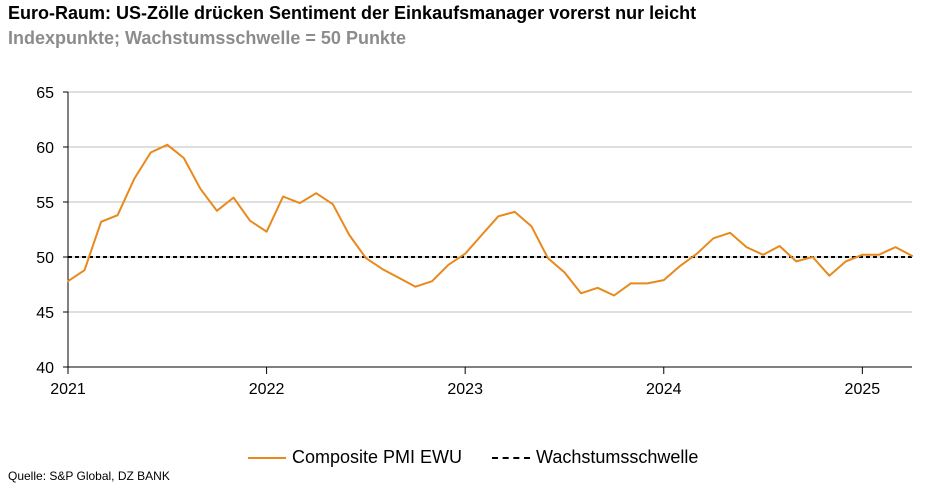 This screenshot has width=941, height=493. I want to click on legend-item-composite-pmi: Composite PMI EWU, so click(355, 457).